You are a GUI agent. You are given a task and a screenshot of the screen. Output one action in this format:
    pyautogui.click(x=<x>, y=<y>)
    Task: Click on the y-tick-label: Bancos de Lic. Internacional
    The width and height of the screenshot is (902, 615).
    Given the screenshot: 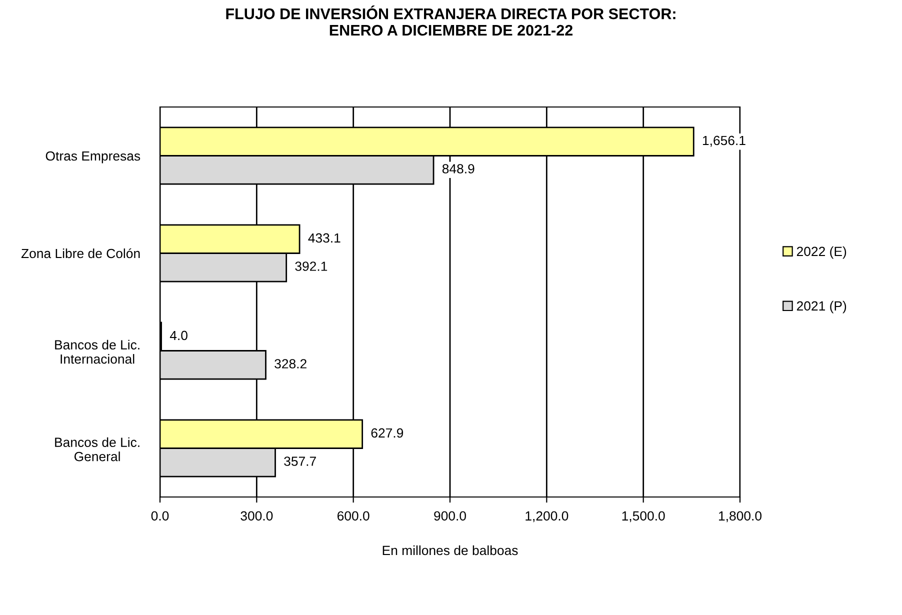 What is the action you would take?
    pyautogui.click(x=97, y=352)
    